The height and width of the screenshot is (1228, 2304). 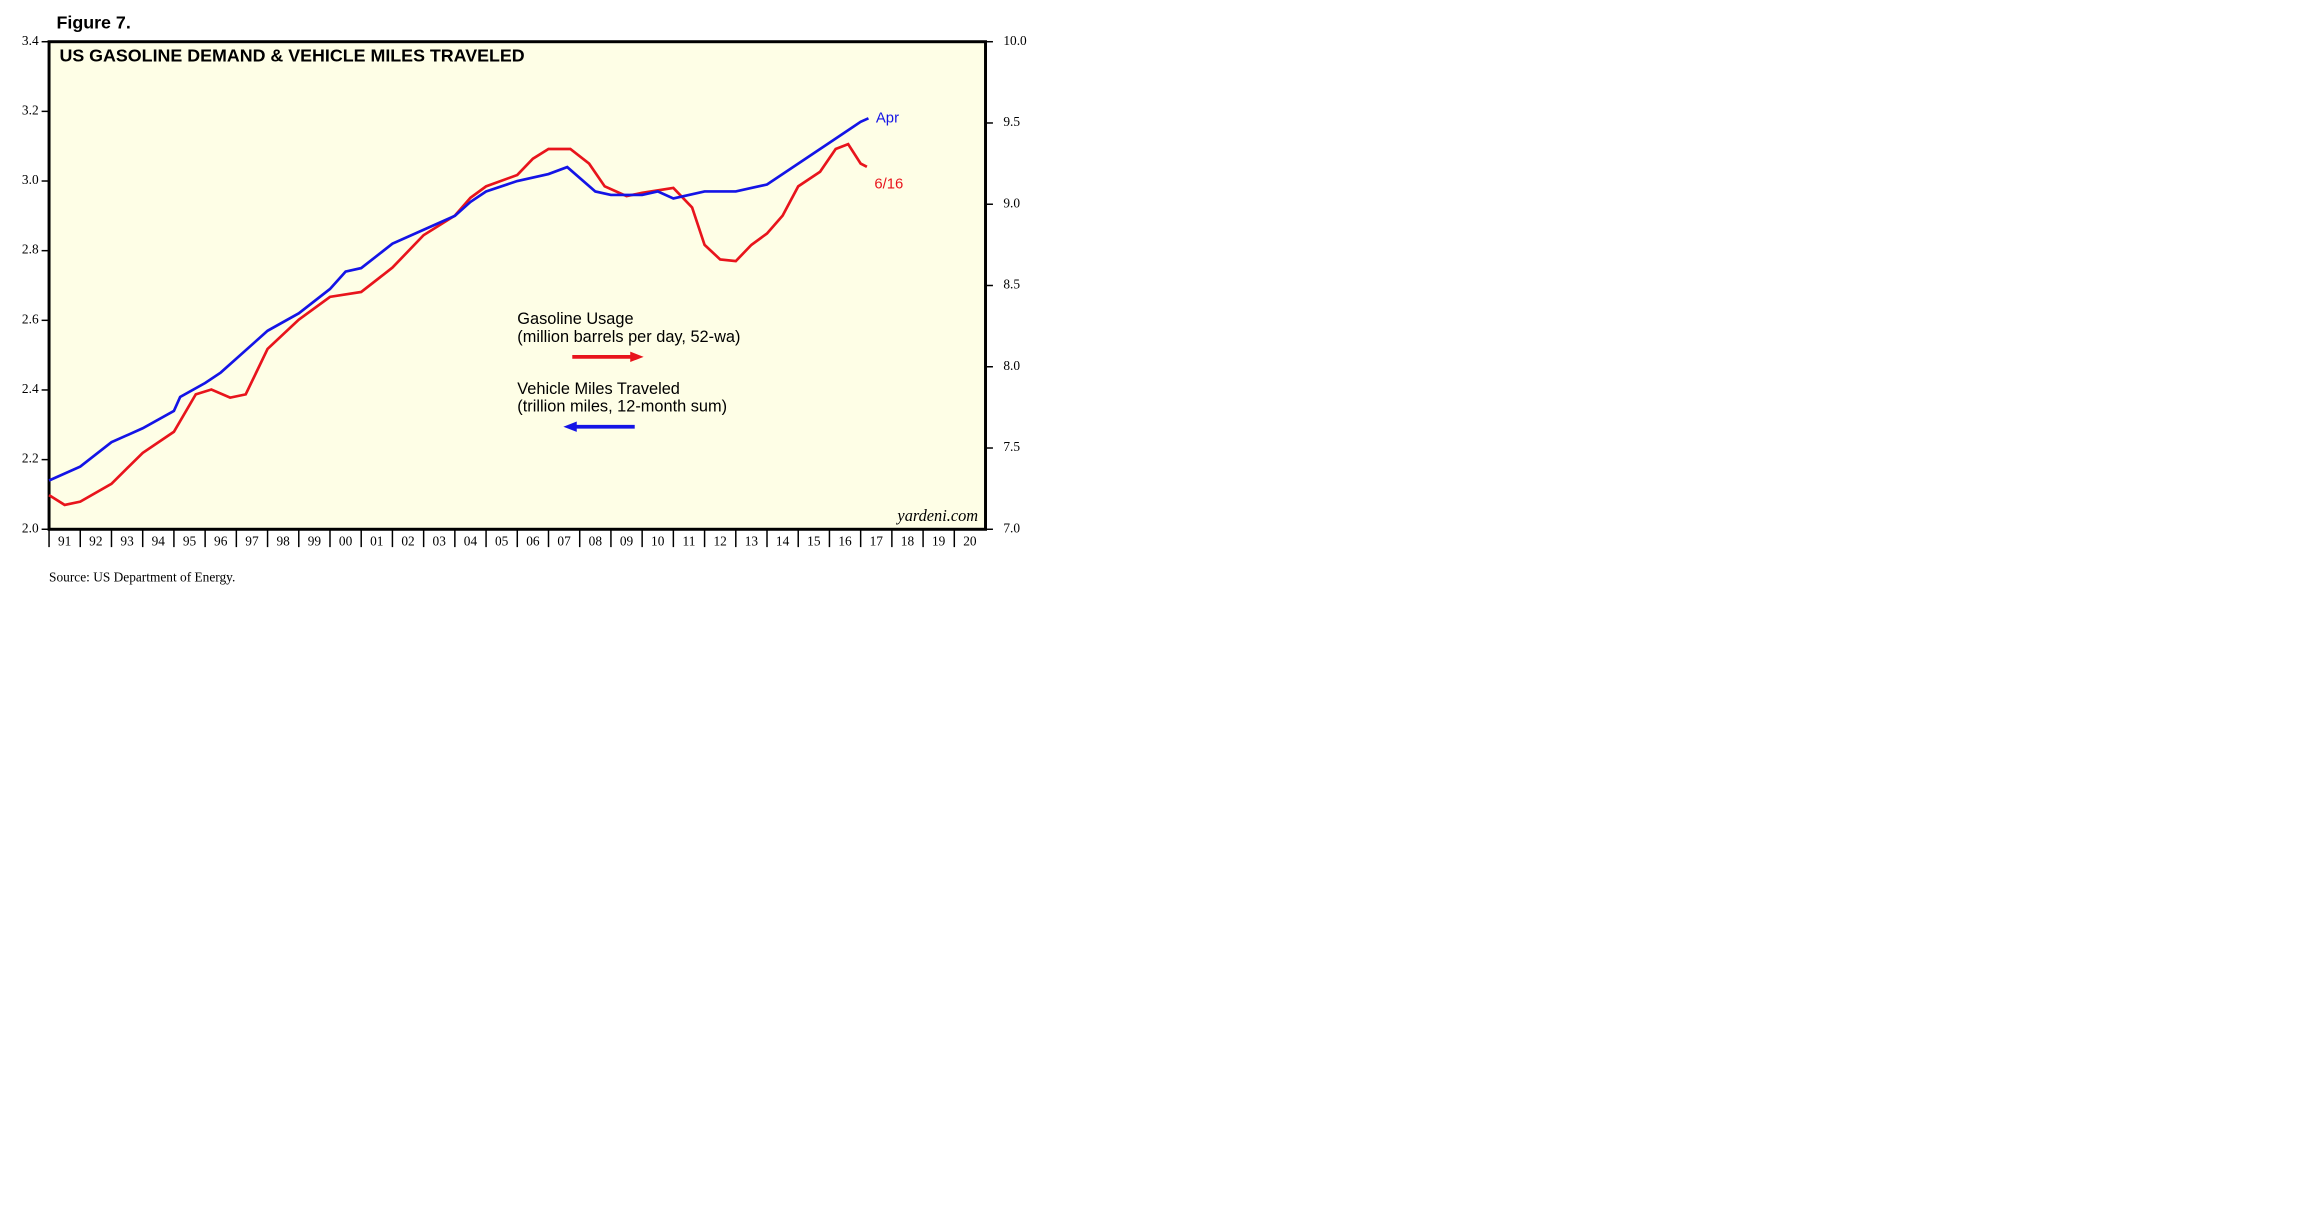 I want to click on y-tick-label: 3.0, so click(x=30, y=179).